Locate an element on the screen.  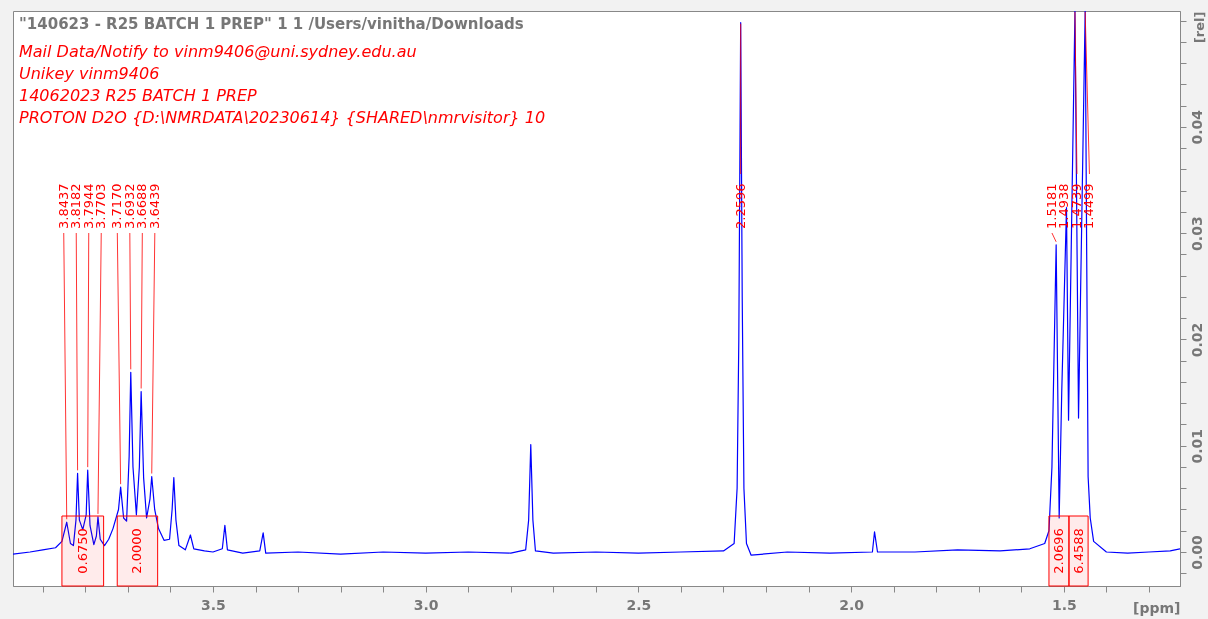
x-axis-title: [ppm] is located at coordinates (1157, 607).